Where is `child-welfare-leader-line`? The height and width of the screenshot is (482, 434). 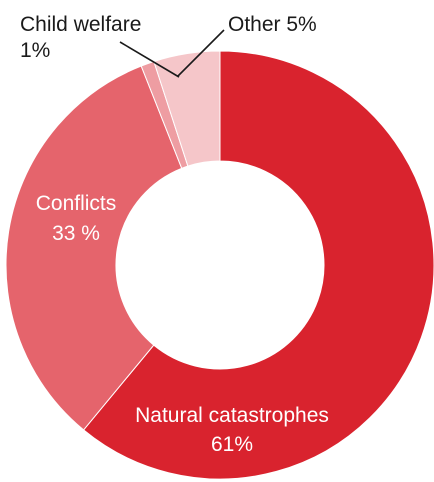 child-welfare-leader-line is located at coordinates (149, 59).